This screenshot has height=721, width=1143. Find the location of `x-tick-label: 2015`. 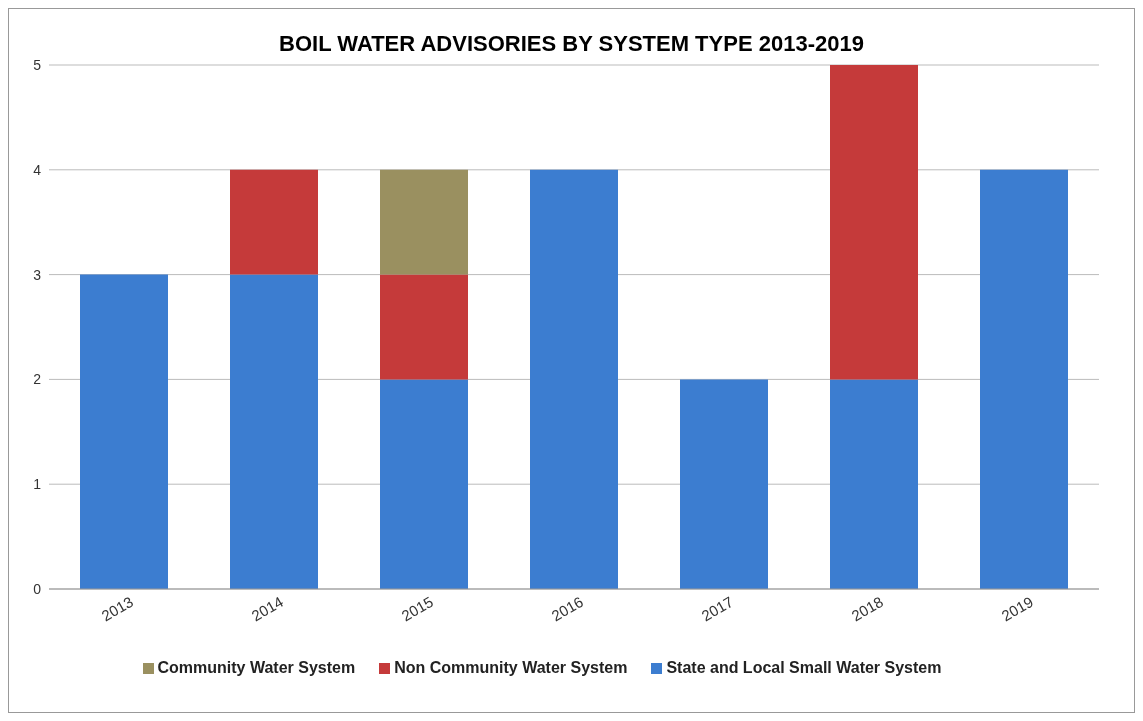

x-tick-label: 2015 is located at coordinates (417, 608).